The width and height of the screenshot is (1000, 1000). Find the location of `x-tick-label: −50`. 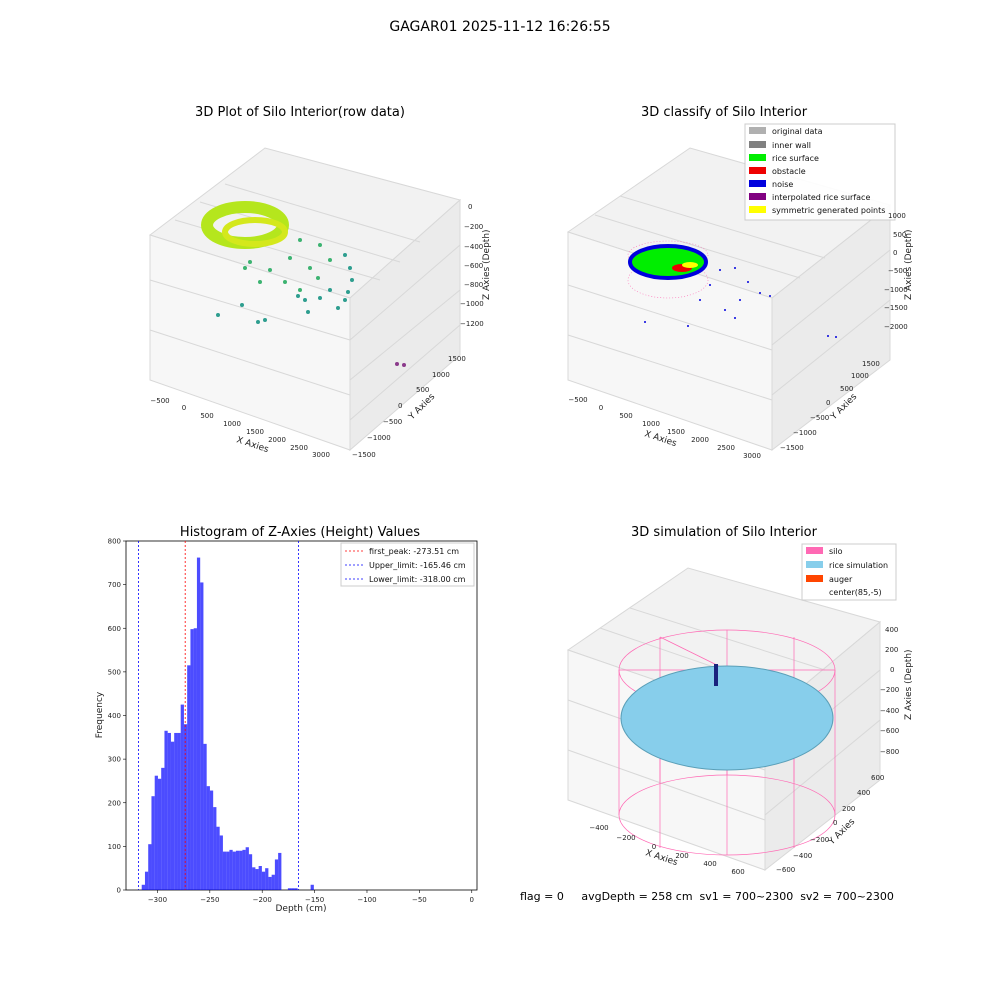

x-tick-label: −50 is located at coordinates (419, 900).